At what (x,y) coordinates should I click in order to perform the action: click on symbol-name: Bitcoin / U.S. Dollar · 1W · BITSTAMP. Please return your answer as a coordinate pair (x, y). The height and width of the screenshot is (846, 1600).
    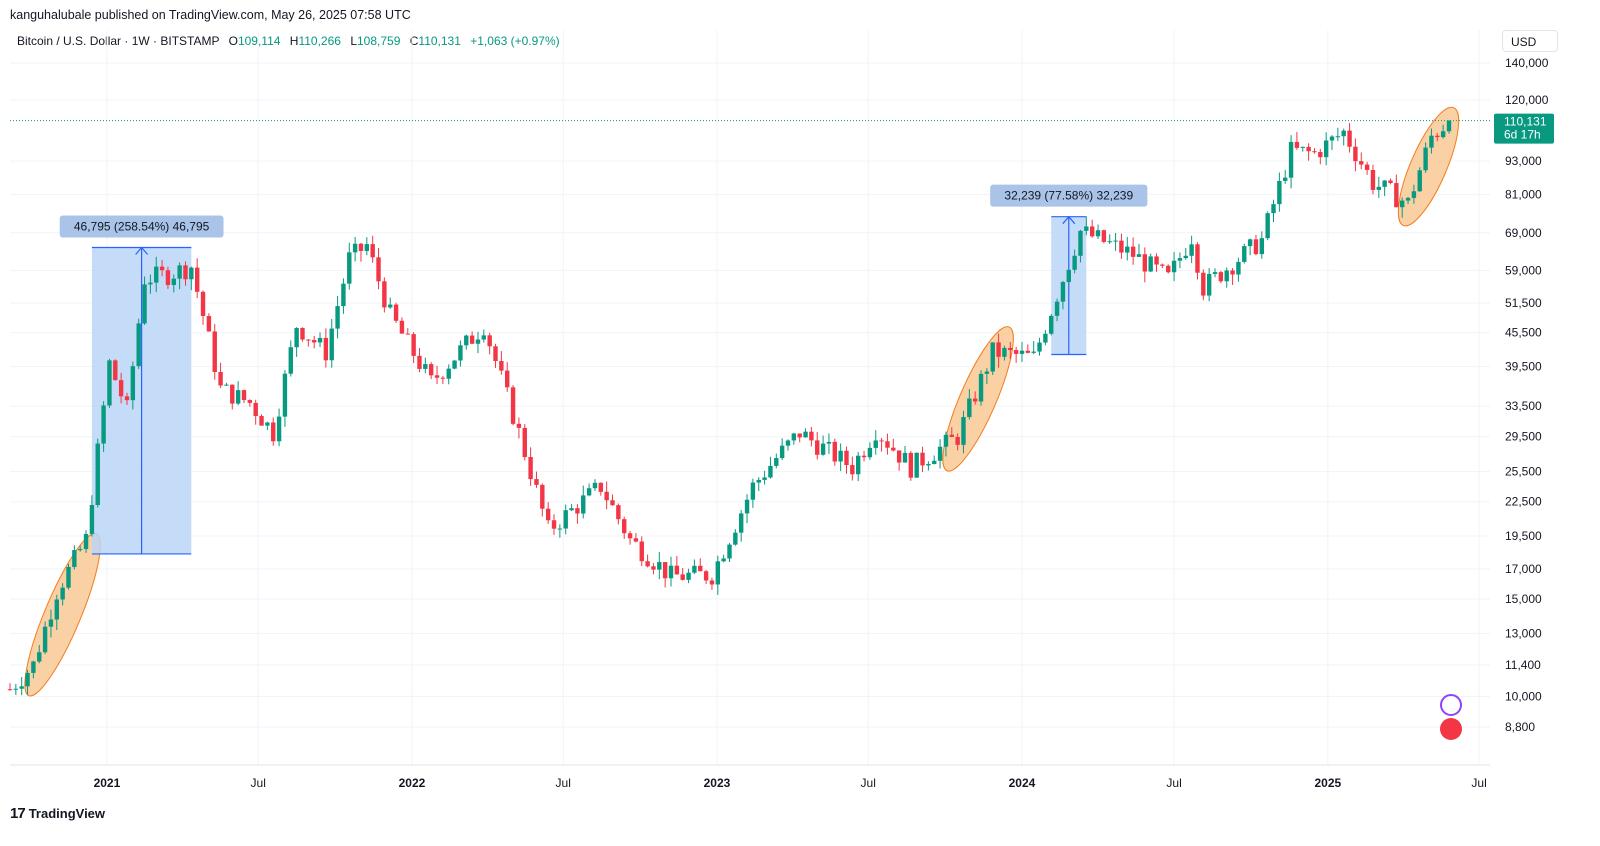
    Looking at the image, I should click on (118, 41).